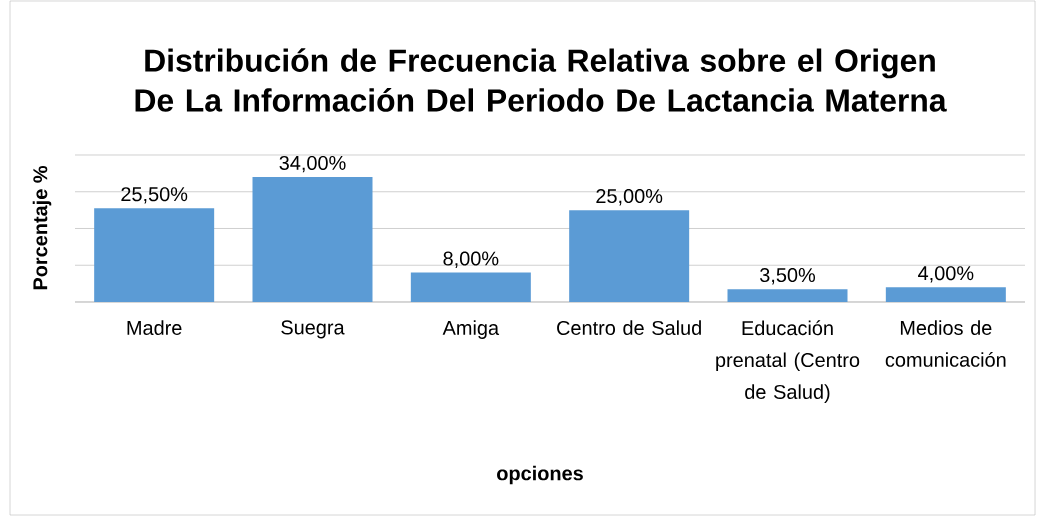 The image size is (1040, 516). Describe the element at coordinates (541, 80) in the screenshot. I see `chart-title: Distribución de Frecuencia Relativa sobre el Origen De La Información Del Periodo De Lactancia Materna` at that location.